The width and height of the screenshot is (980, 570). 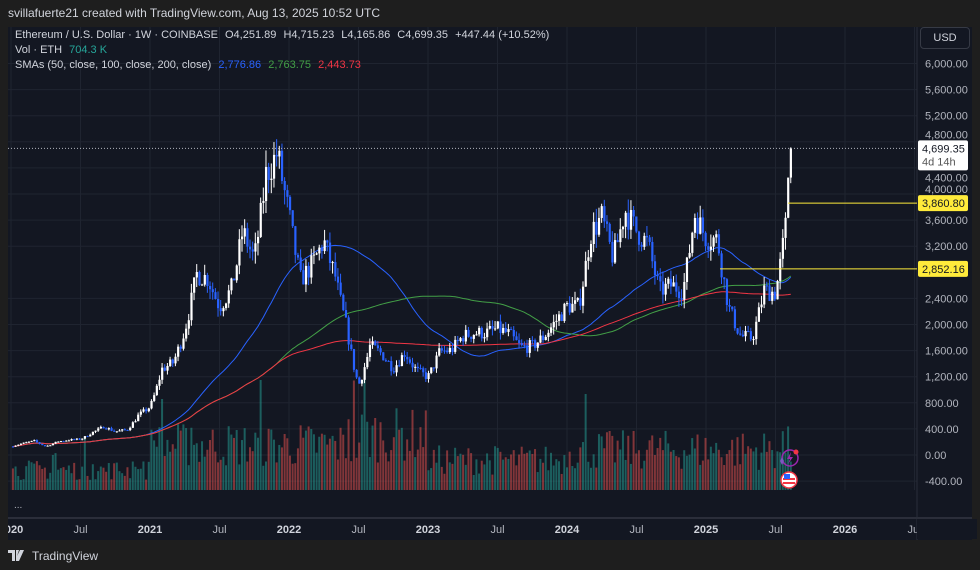 I want to click on sma-label: SMAs (50, close, 100, close, 200, close), so click(x=113, y=65).